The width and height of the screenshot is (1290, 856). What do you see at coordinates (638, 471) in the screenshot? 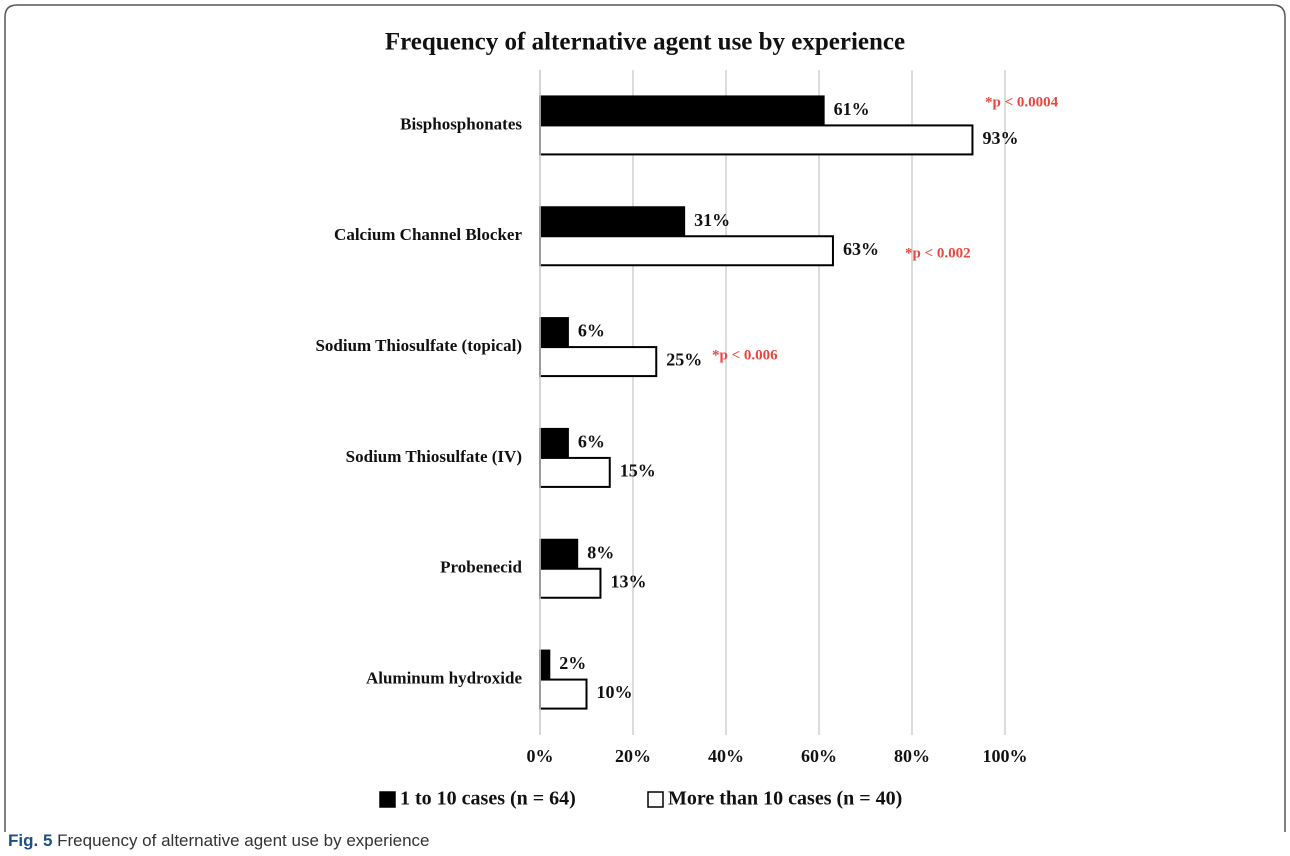
I see `value-label: 15%` at bounding box center [638, 471].